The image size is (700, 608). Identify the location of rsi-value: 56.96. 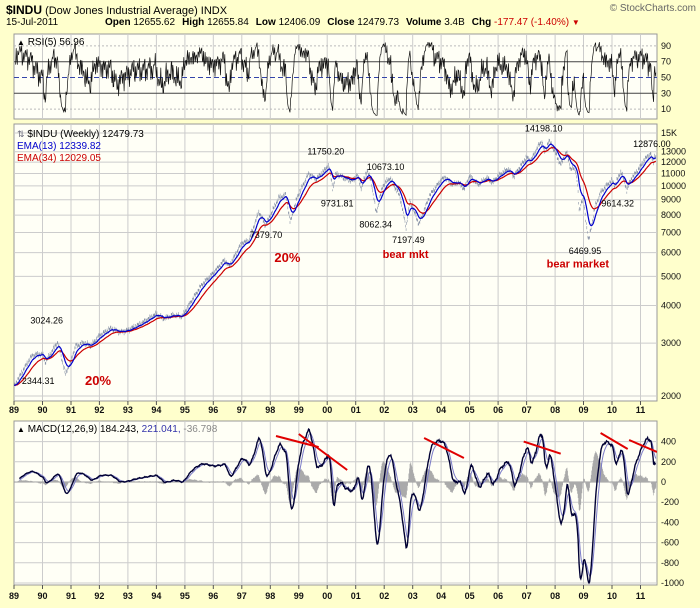
(72, 42).